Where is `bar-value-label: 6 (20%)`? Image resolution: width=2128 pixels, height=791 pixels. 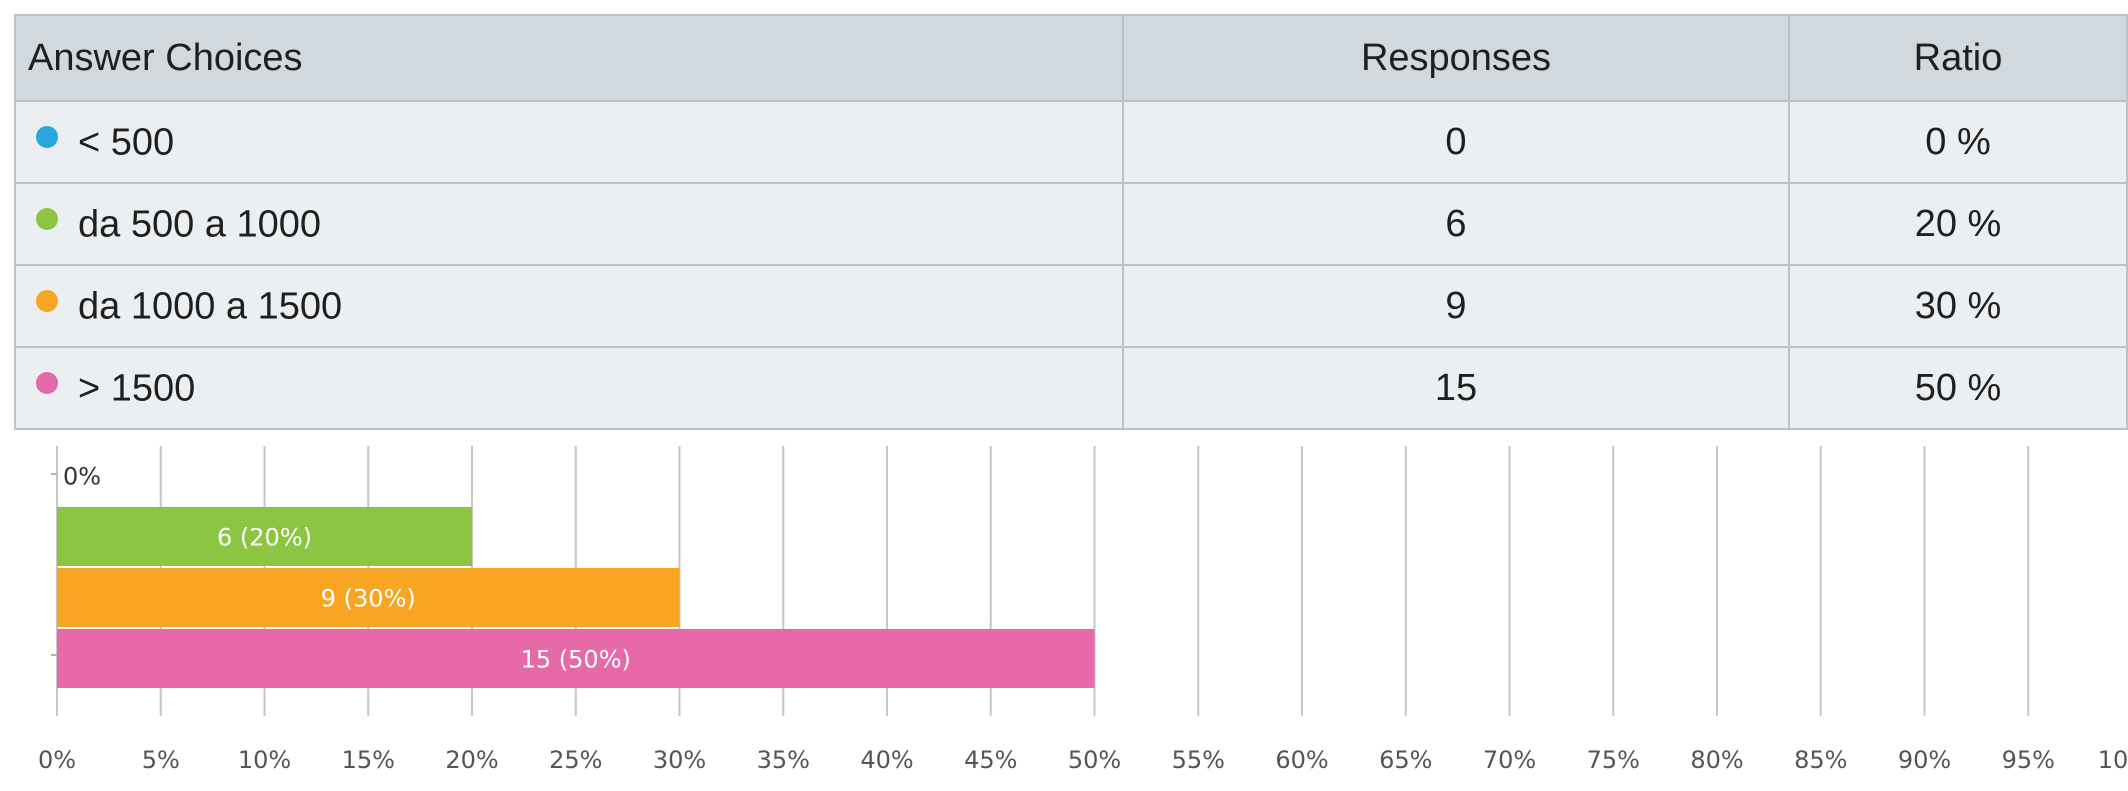
bar-value-label: 6 (20%) is located at coordinates (264, 538).